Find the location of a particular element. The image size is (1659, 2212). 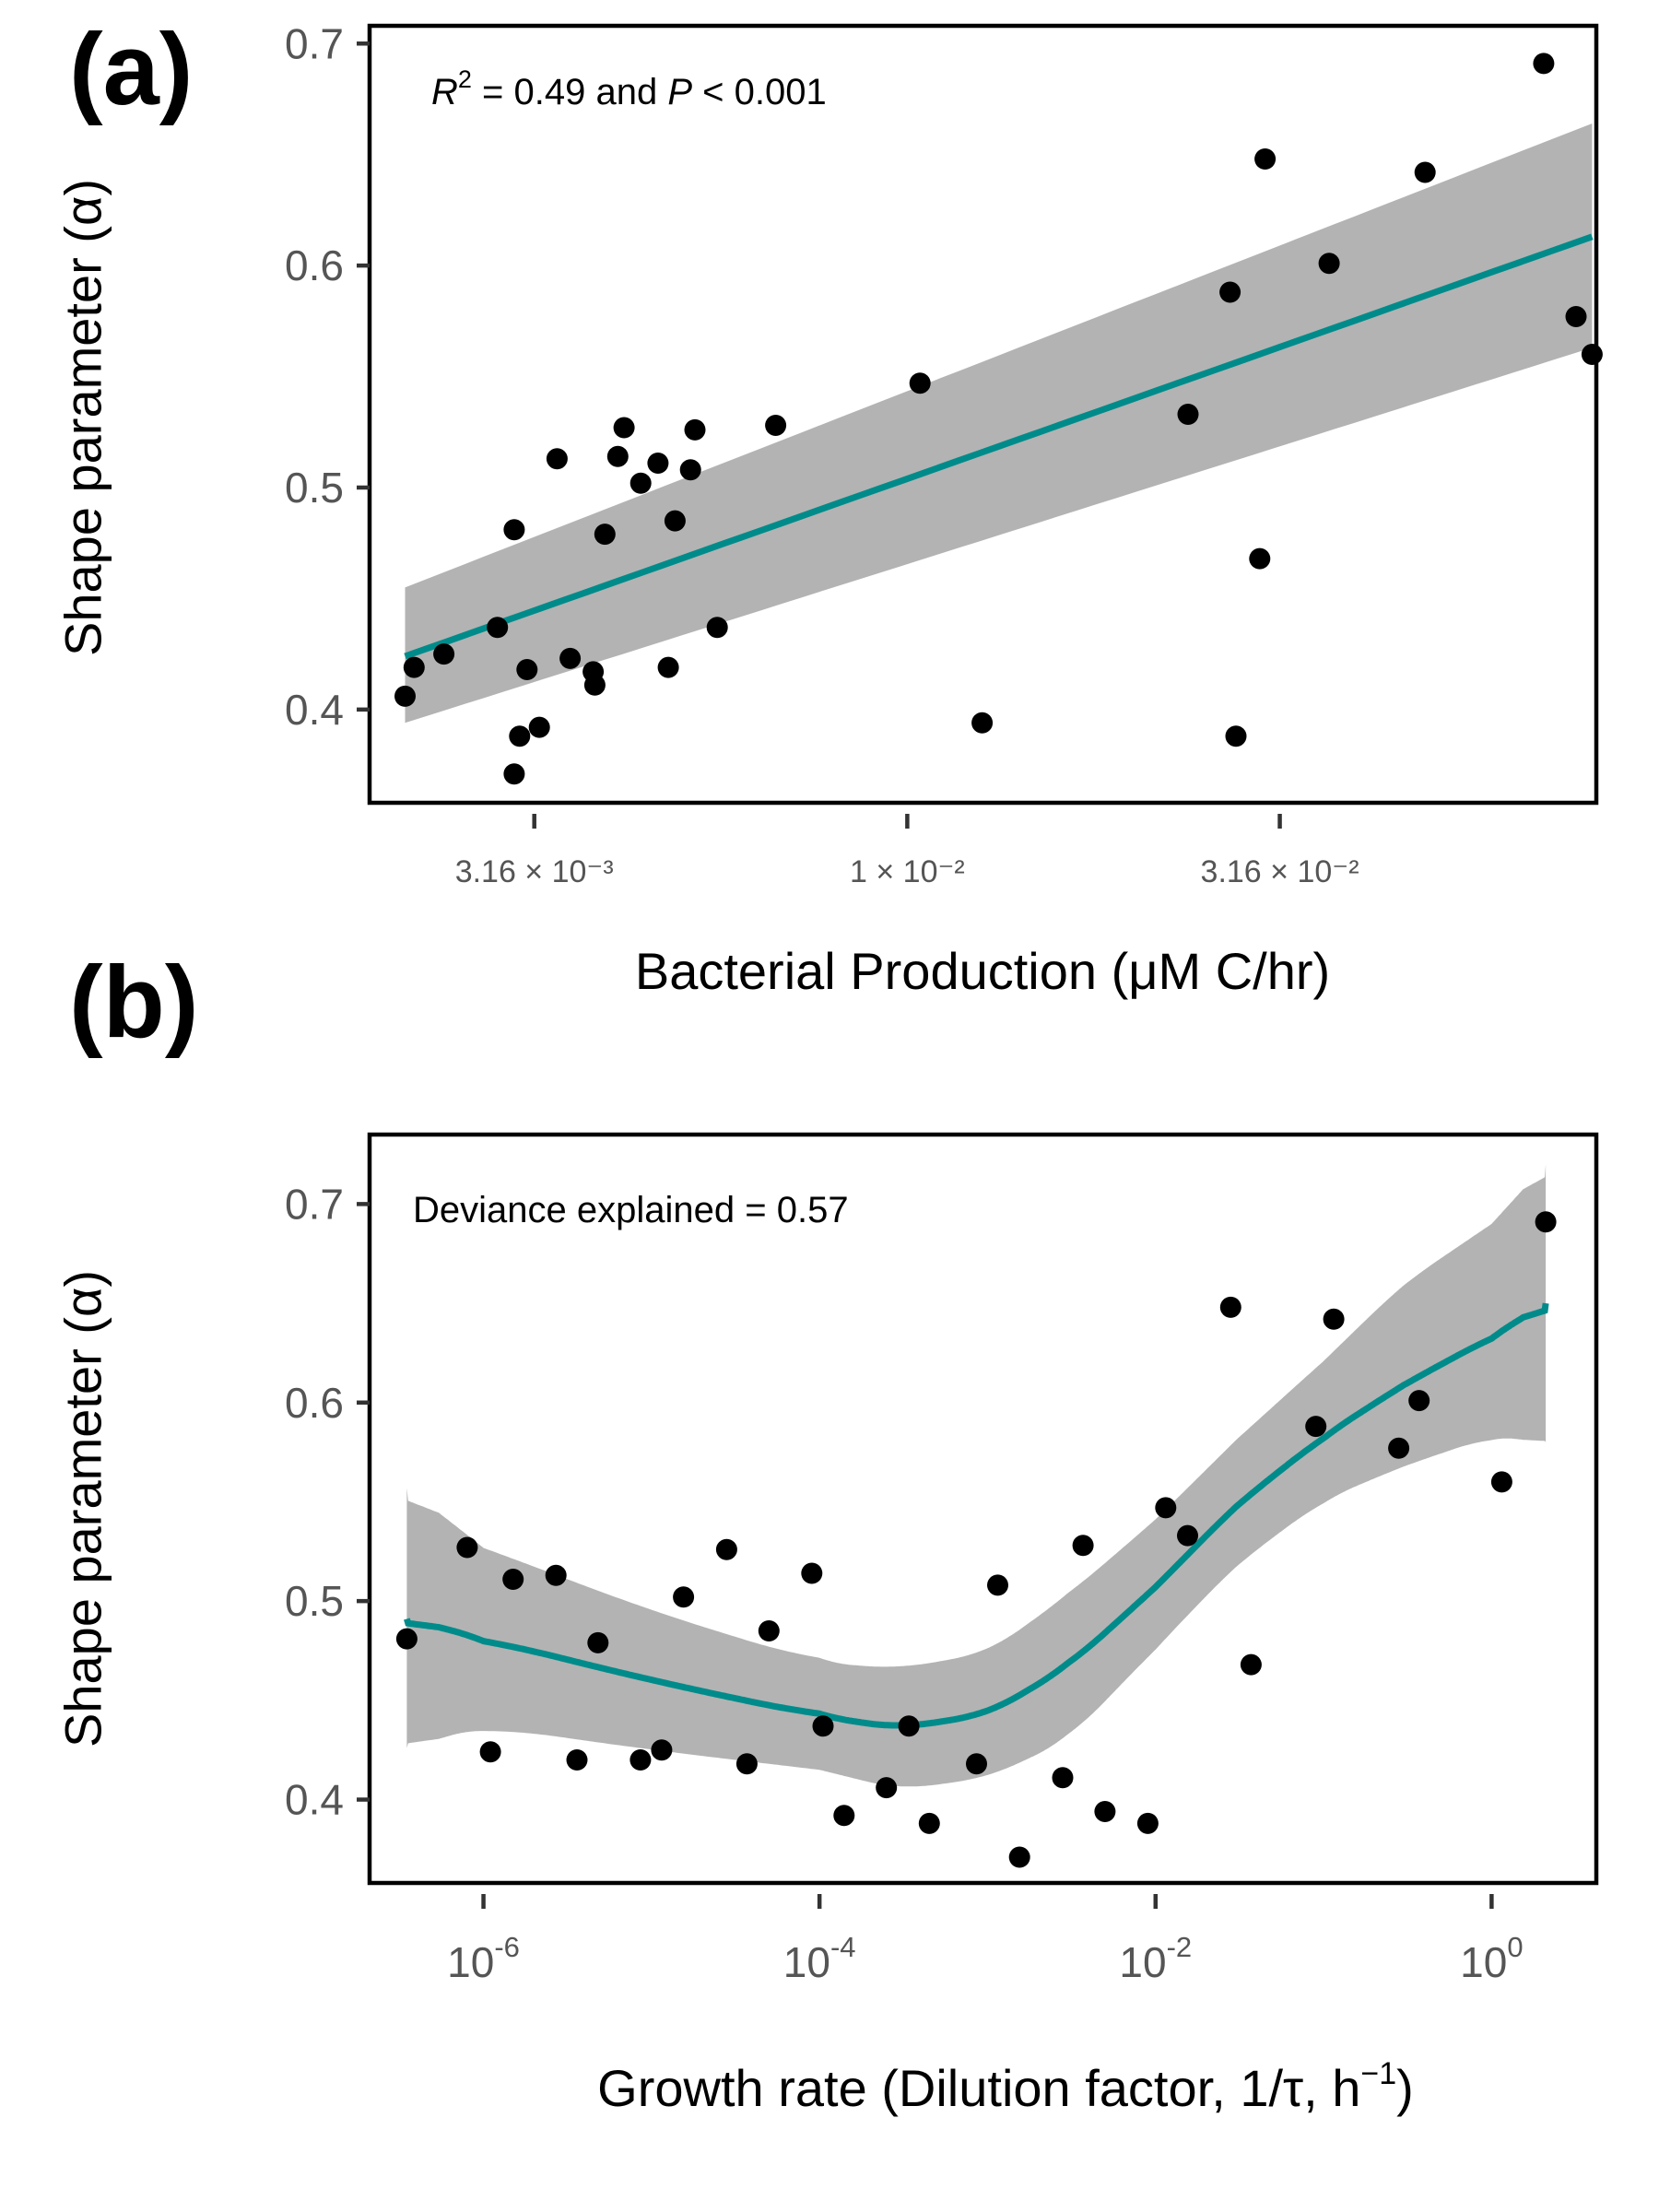

panel-b-x-axis-label: Growth rate (Dilution factor, 1/τ, h−1) is located at coordinates (1005, 2086).